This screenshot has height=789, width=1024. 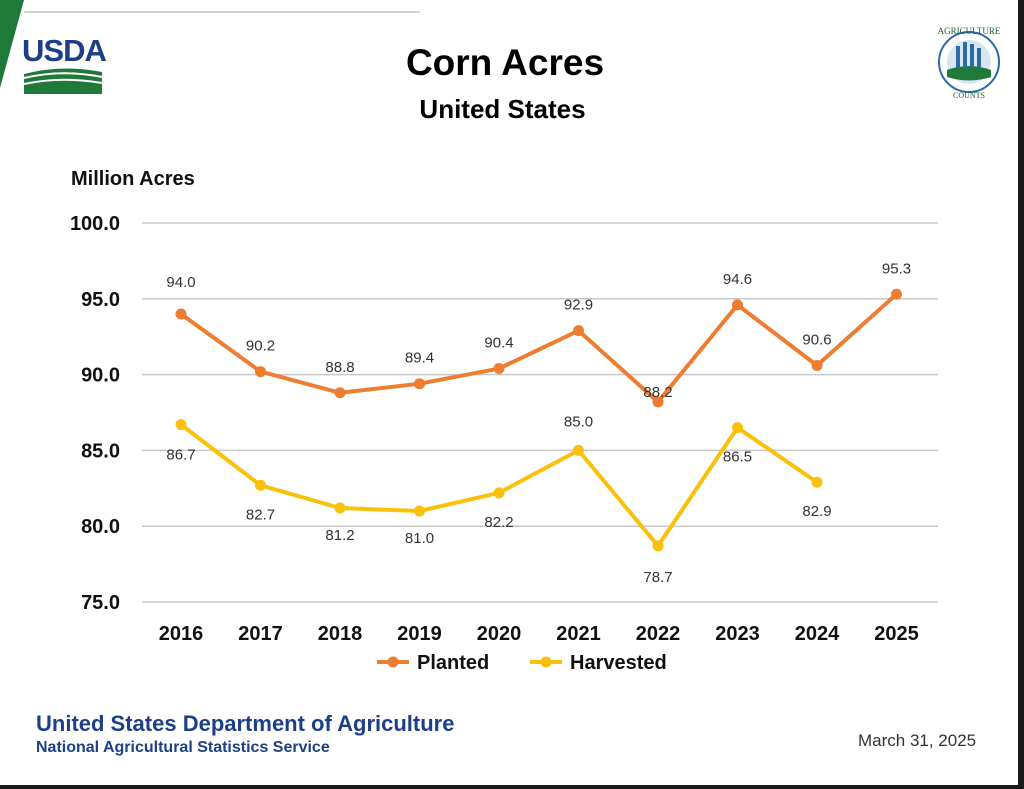 I want to click on series-line-planted, so click(x=538, y=348).